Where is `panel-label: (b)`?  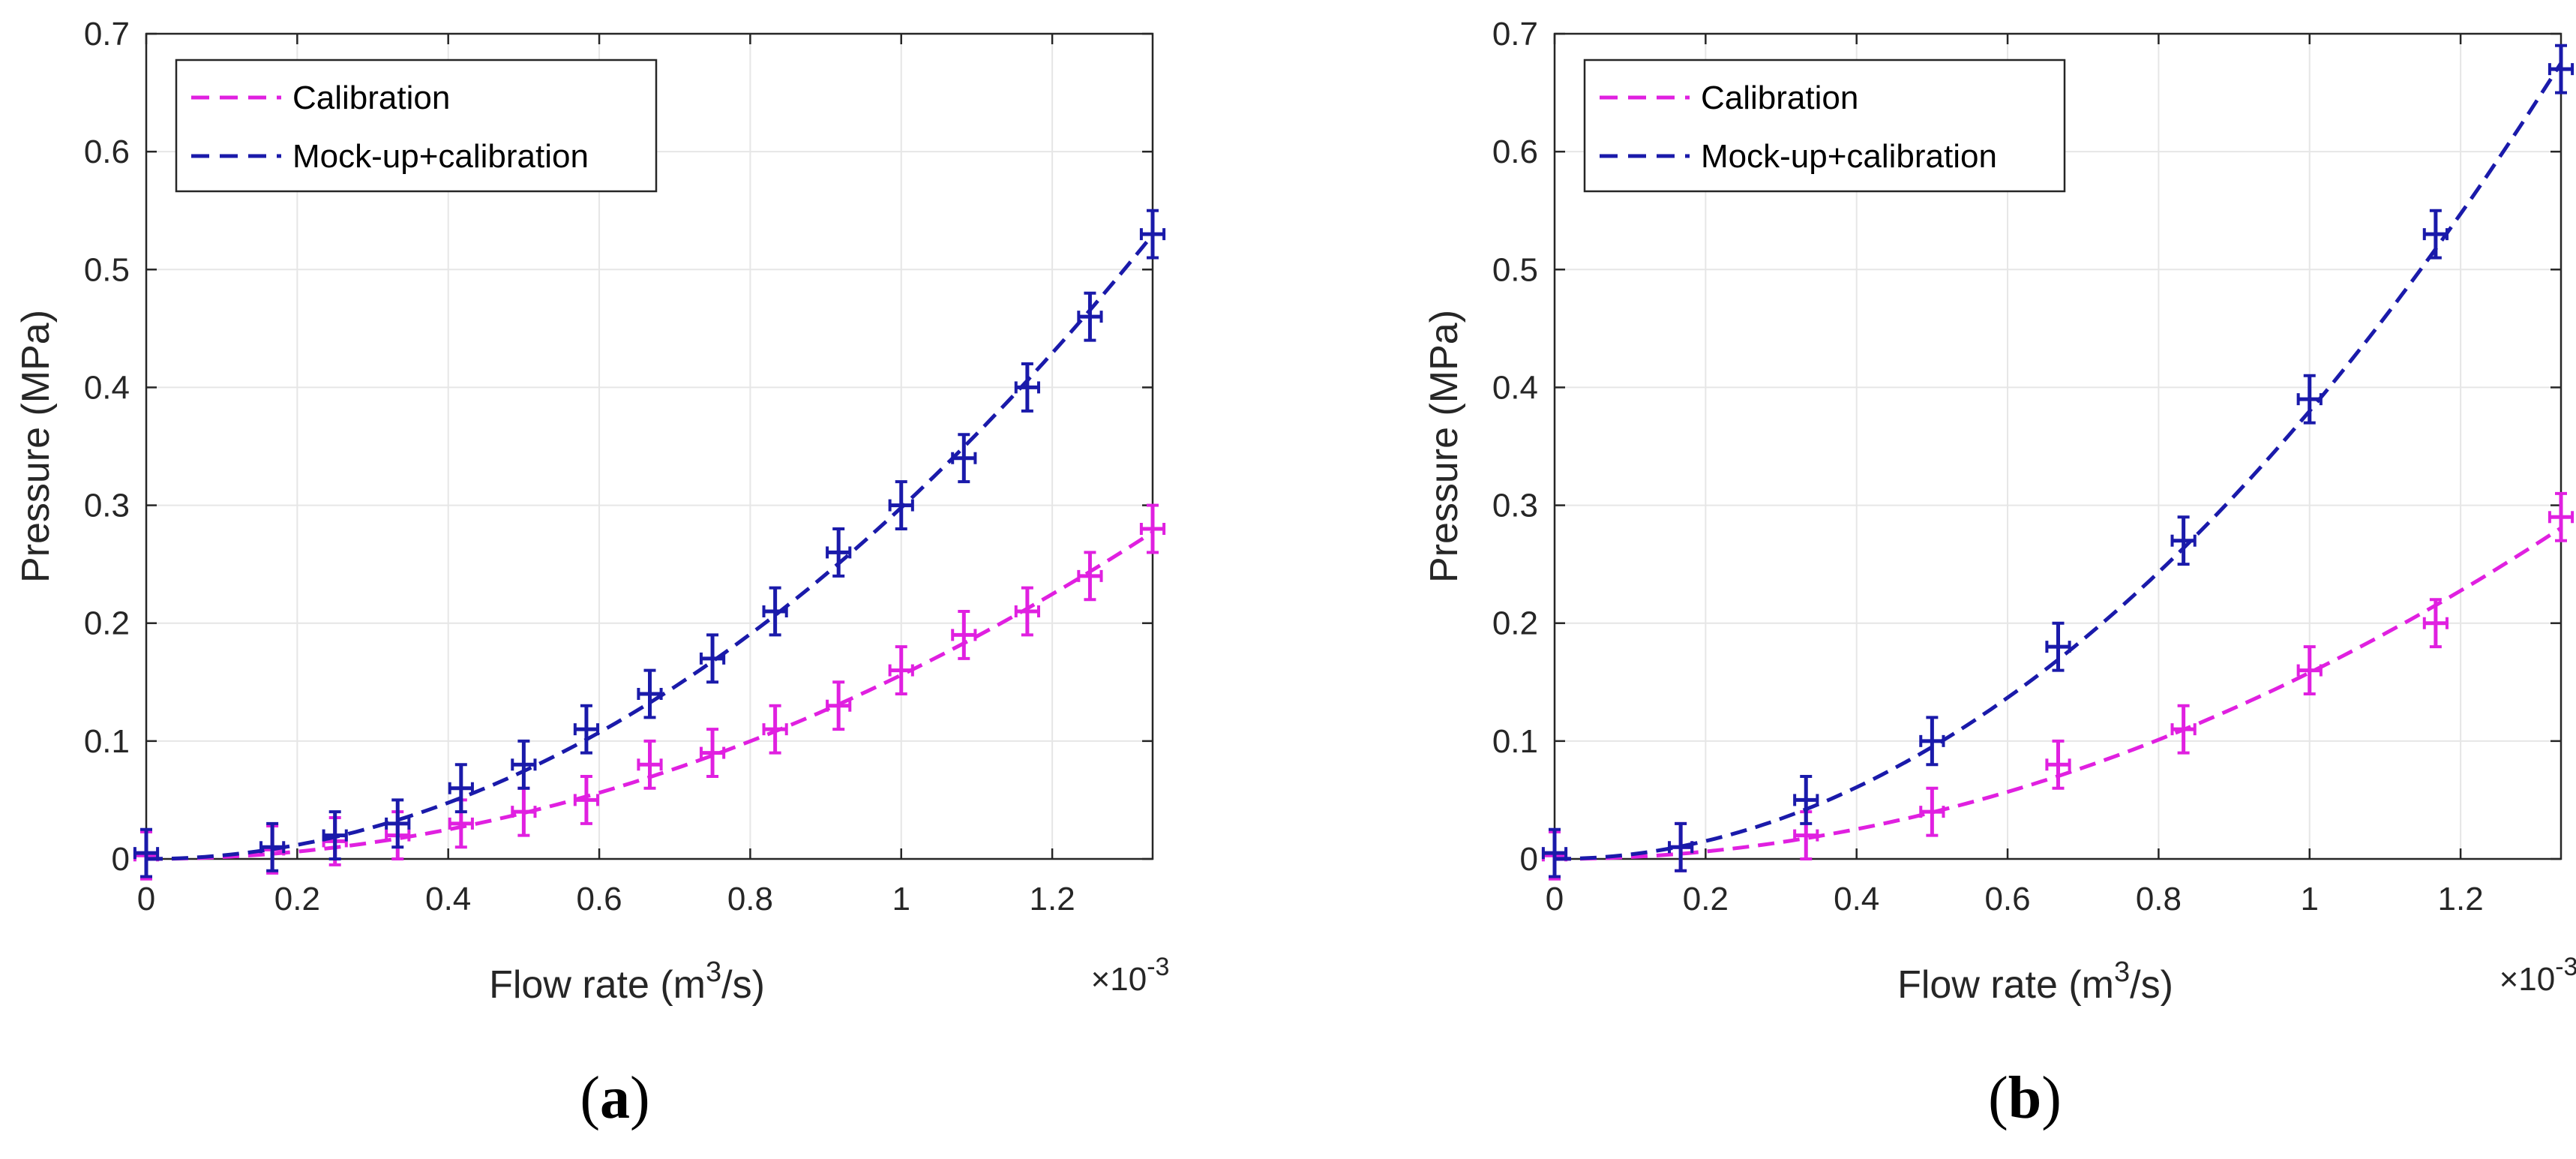
panel-label: (b) is located at coordinates (2025, 1098).